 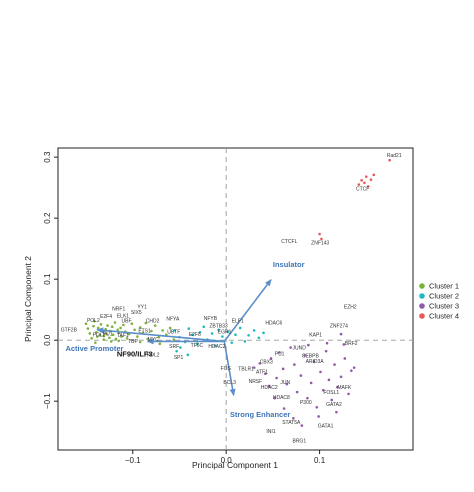 What do you see at coordinates (280, 354) in the screenshot?
I see `point-label: PU1` at bounding box center [280, 354].